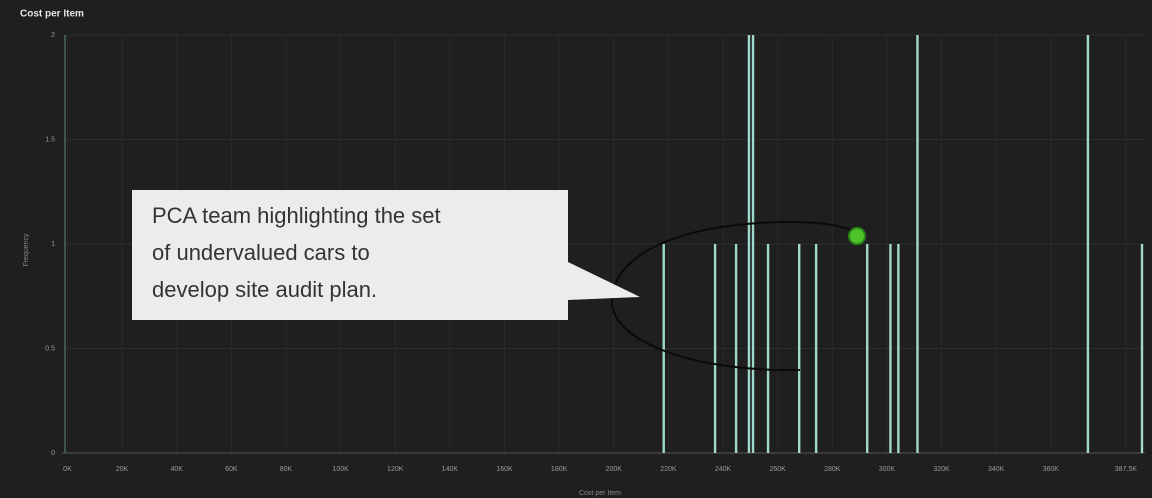 The image size is (1152, 498). What do you see at coordinates (53, 244) in the screenshot?
I see `y-tick-label: 1` at bounding box center [53, 244].